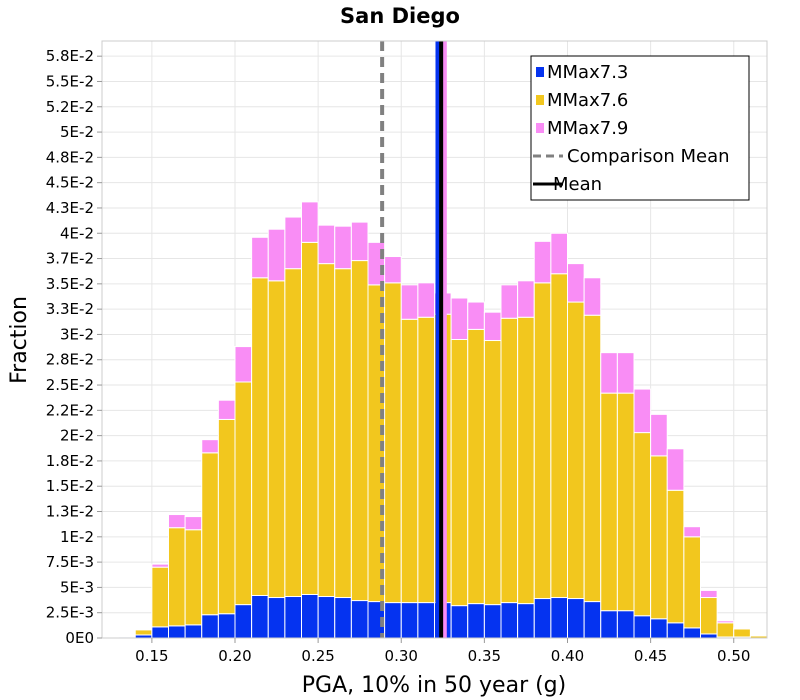 This screenshot has height=700, width=800. Describe the element at coordinates (77, 587) in the screenshot. I see `y-tick-label: 5E-3` at that location.